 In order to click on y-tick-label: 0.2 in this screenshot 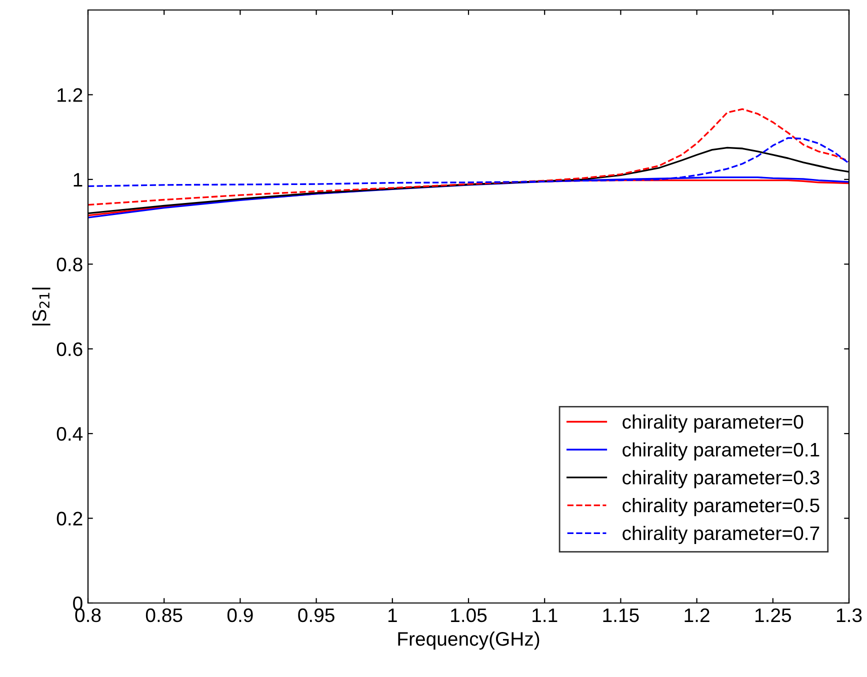, I will do `click(69, 519)`.